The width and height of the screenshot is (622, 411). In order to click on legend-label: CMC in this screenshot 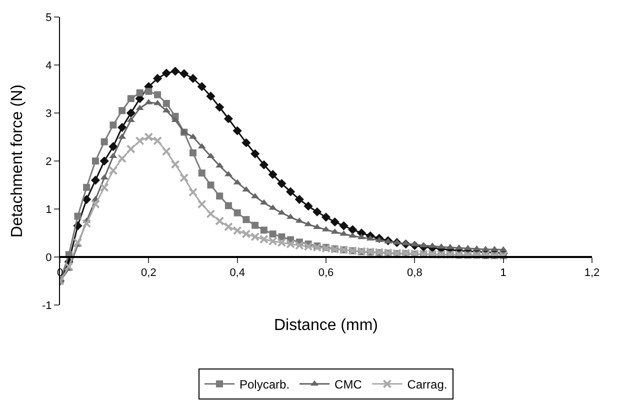, I will do `click(348, 385)`.